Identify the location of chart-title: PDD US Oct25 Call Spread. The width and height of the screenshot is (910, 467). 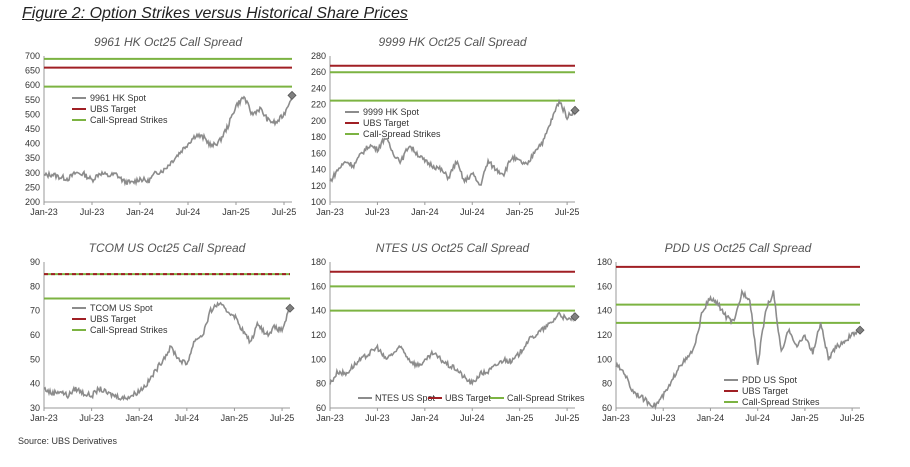
(738, 248).